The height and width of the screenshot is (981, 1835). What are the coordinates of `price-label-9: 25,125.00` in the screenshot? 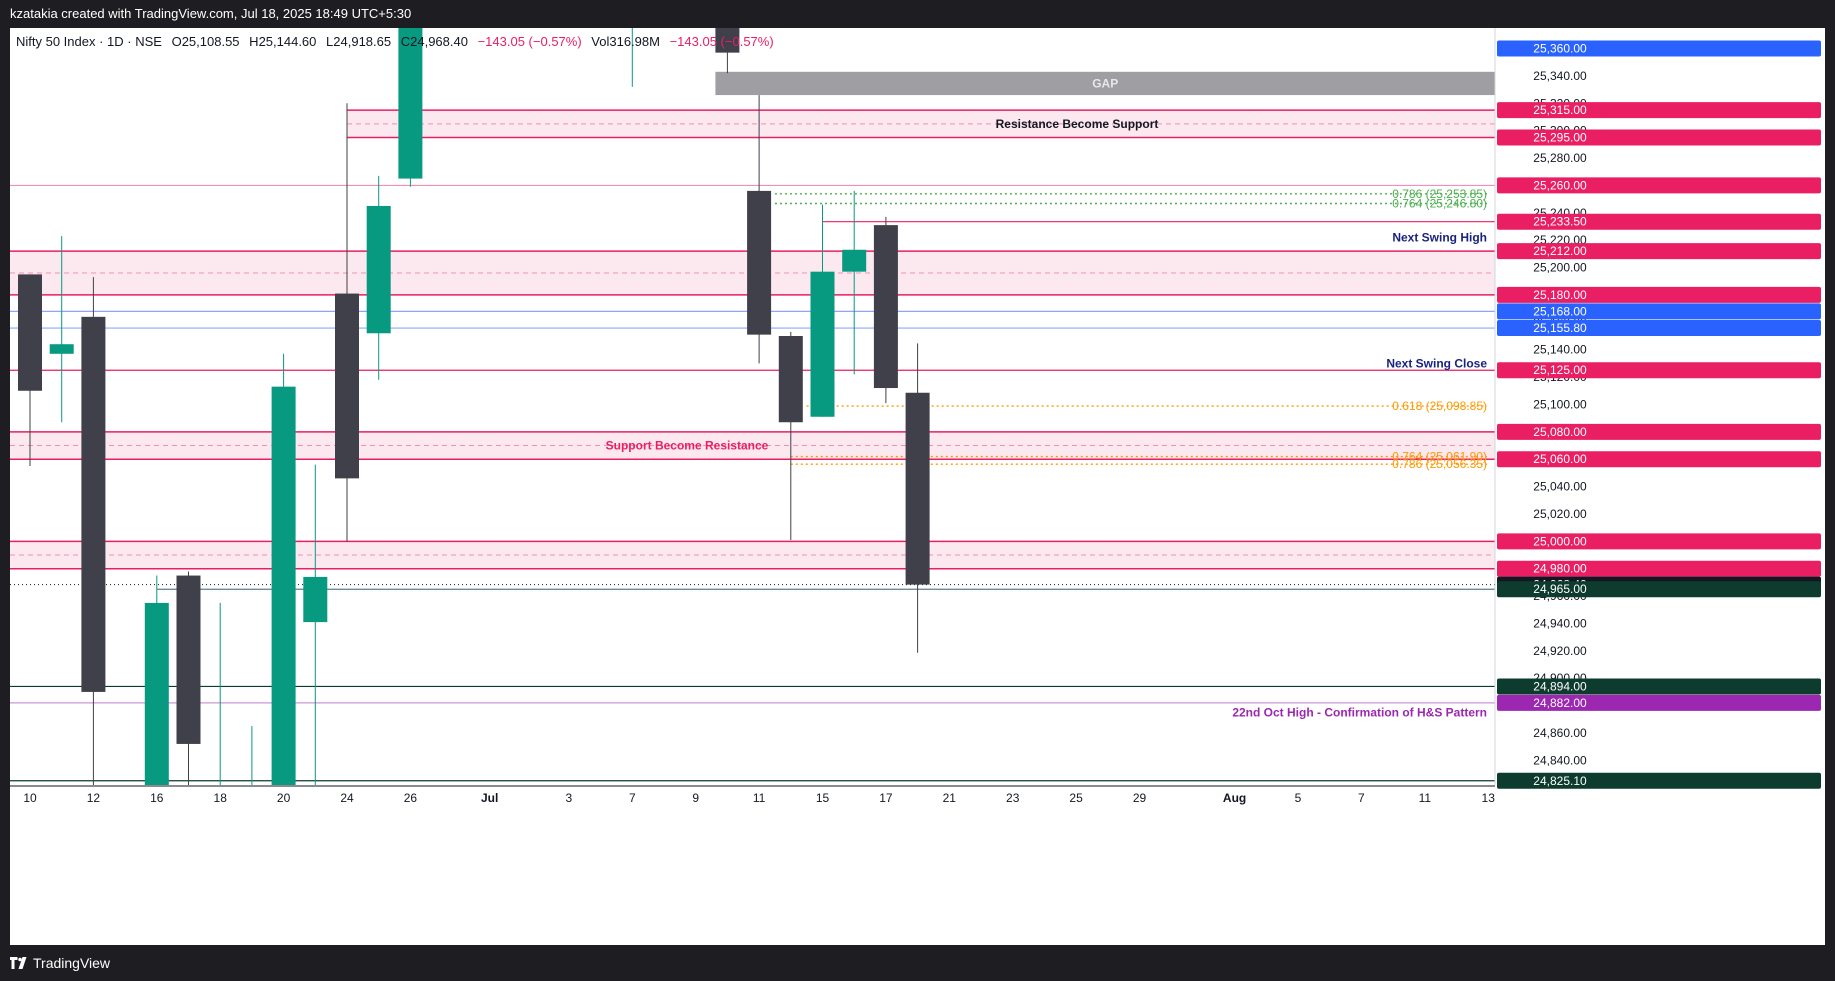 It's located at (1560, 370).